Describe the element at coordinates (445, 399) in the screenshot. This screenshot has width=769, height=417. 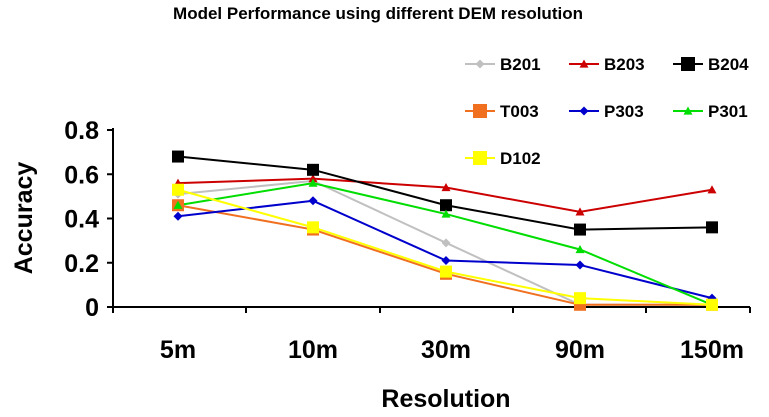
I see `x-axis-title: Resolution` at that location.